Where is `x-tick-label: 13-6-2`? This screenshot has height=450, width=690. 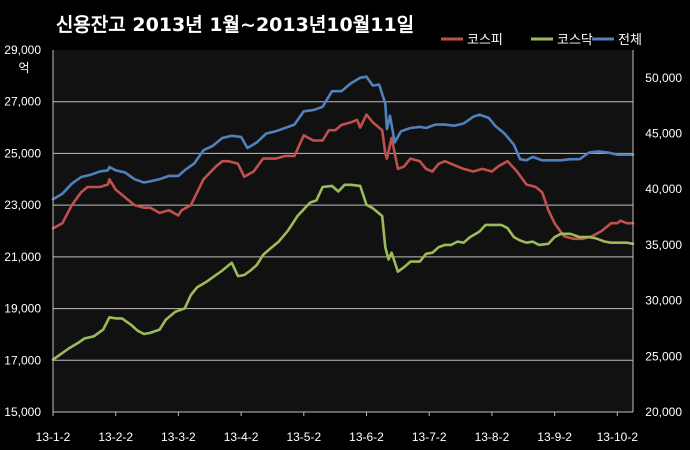 x-tick-label: 13-6-2 is located at coordinates (366, 437).